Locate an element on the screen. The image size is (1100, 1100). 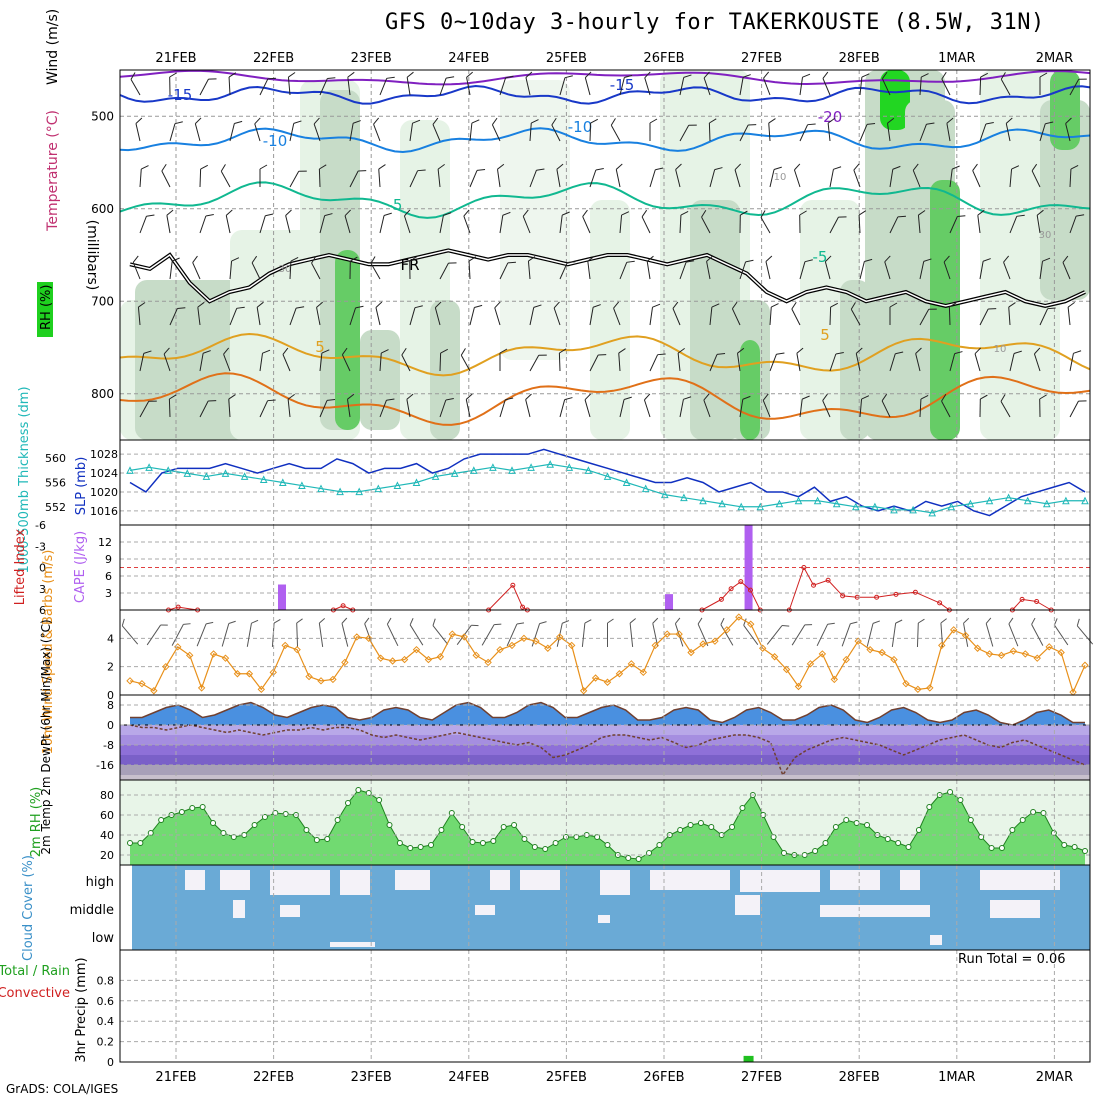
date-label-top: 28FEB is located at coordinates (859, 58).